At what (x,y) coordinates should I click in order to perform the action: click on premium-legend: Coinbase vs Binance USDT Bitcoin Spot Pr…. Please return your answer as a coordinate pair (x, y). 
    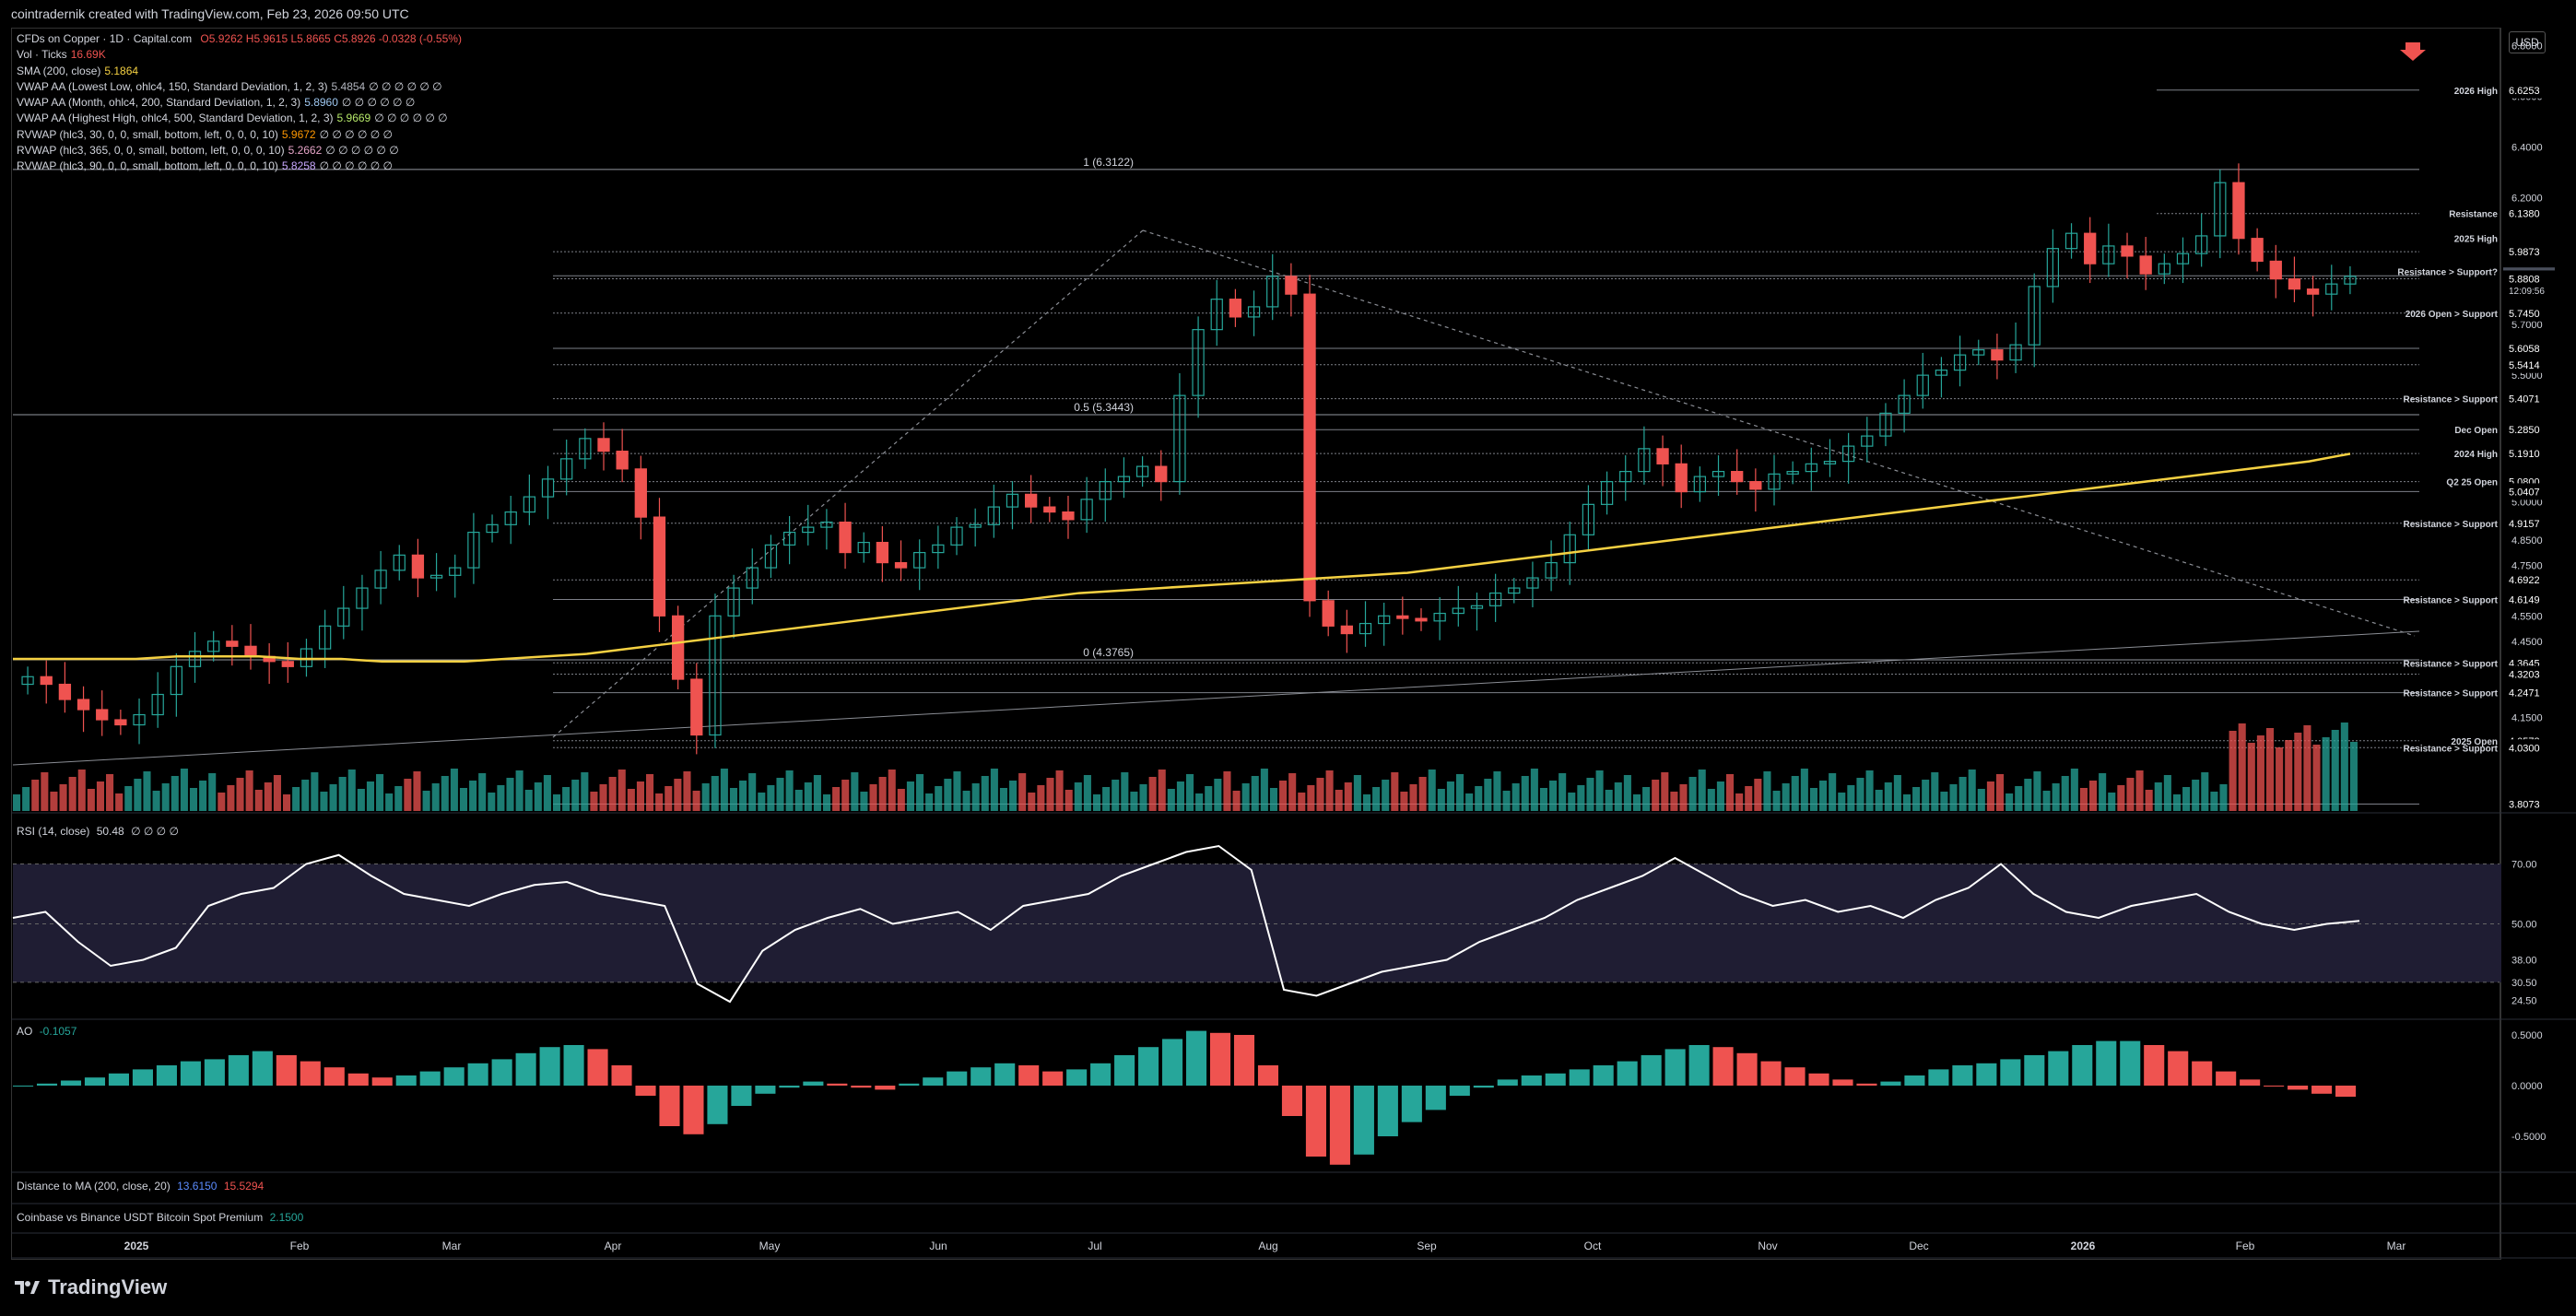
    Looking at the image, I should click on (160, 1217).